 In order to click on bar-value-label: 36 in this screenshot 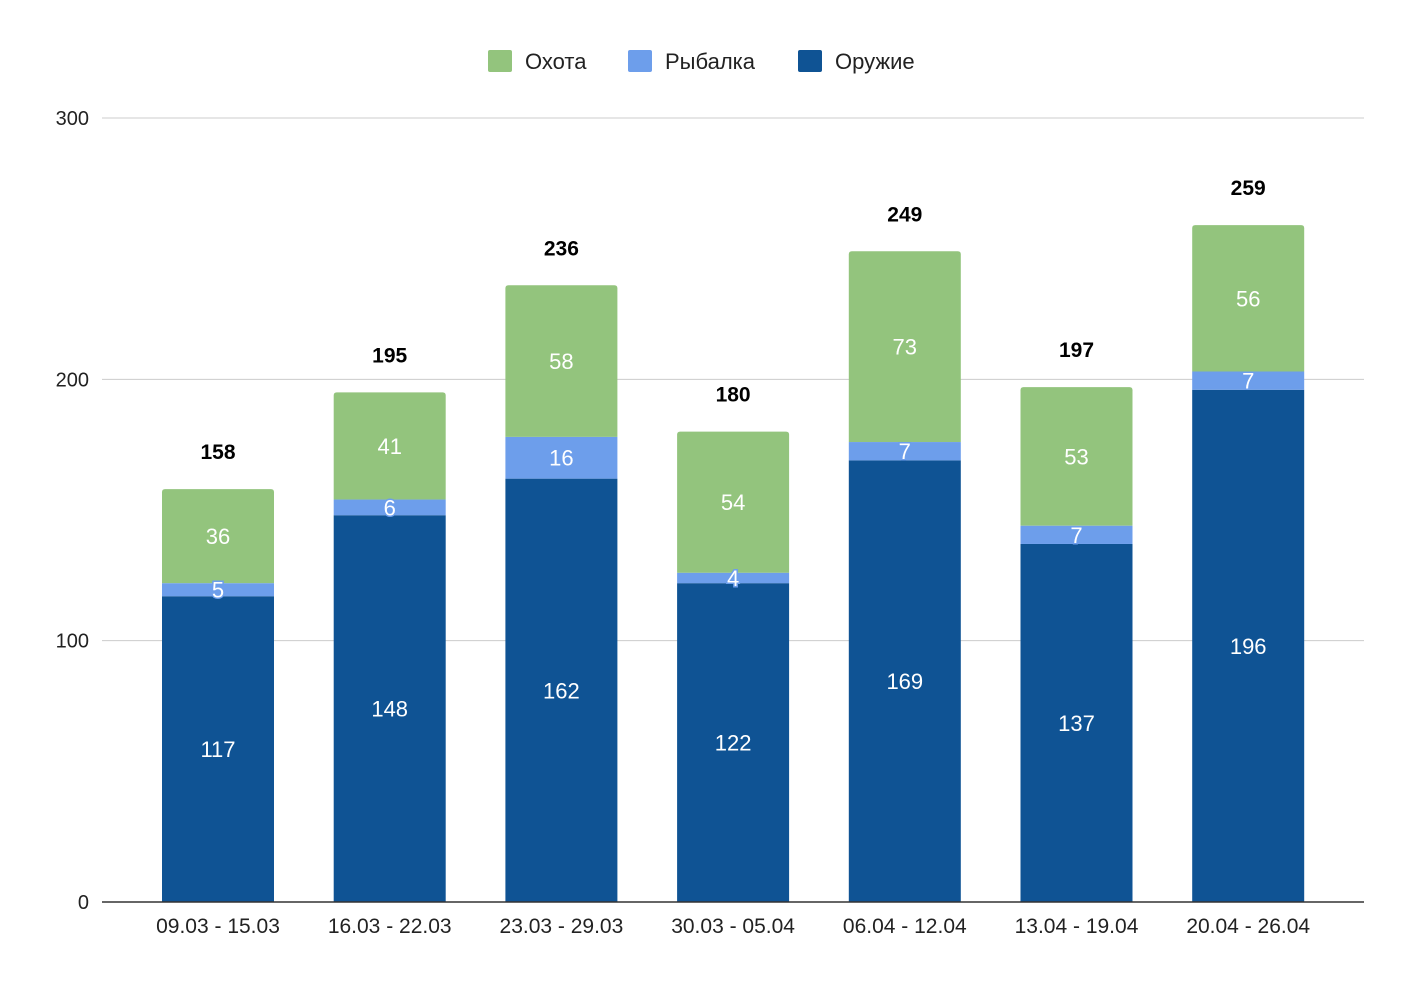, I will do `click(218, 536)`.